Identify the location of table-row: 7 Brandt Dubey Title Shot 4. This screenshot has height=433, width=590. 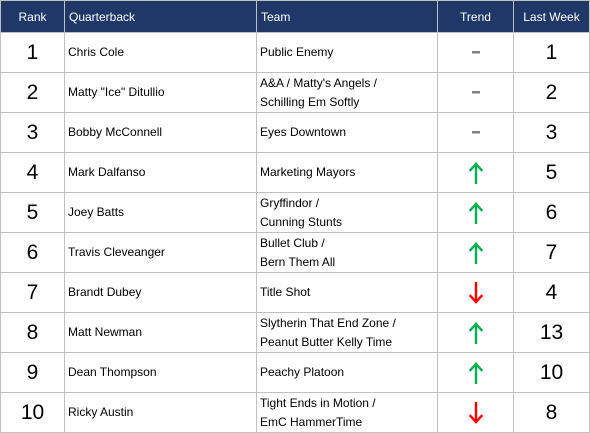
(295, 292).